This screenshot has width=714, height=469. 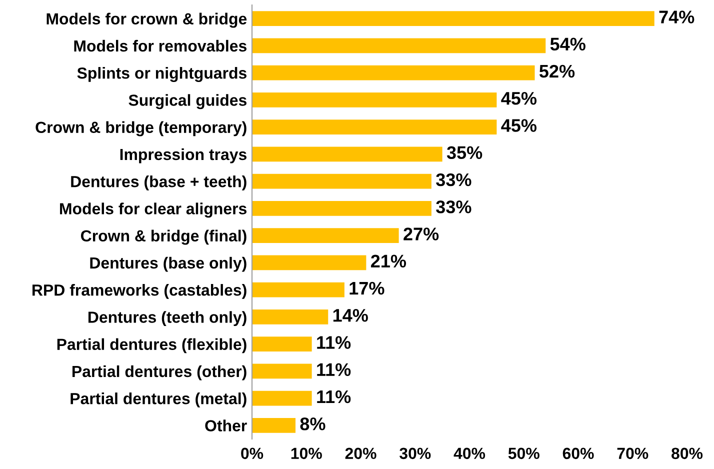 I want to click on y-tick-label: Other, so click(x=226, y=426).